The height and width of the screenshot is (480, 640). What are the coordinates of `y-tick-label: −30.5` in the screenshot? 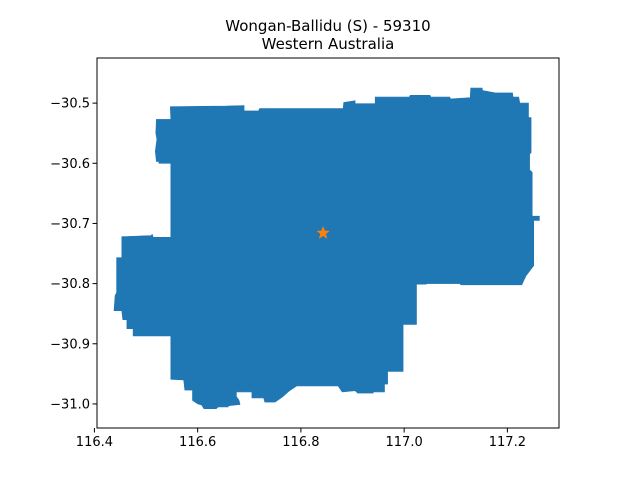 It's located at (70, 104).